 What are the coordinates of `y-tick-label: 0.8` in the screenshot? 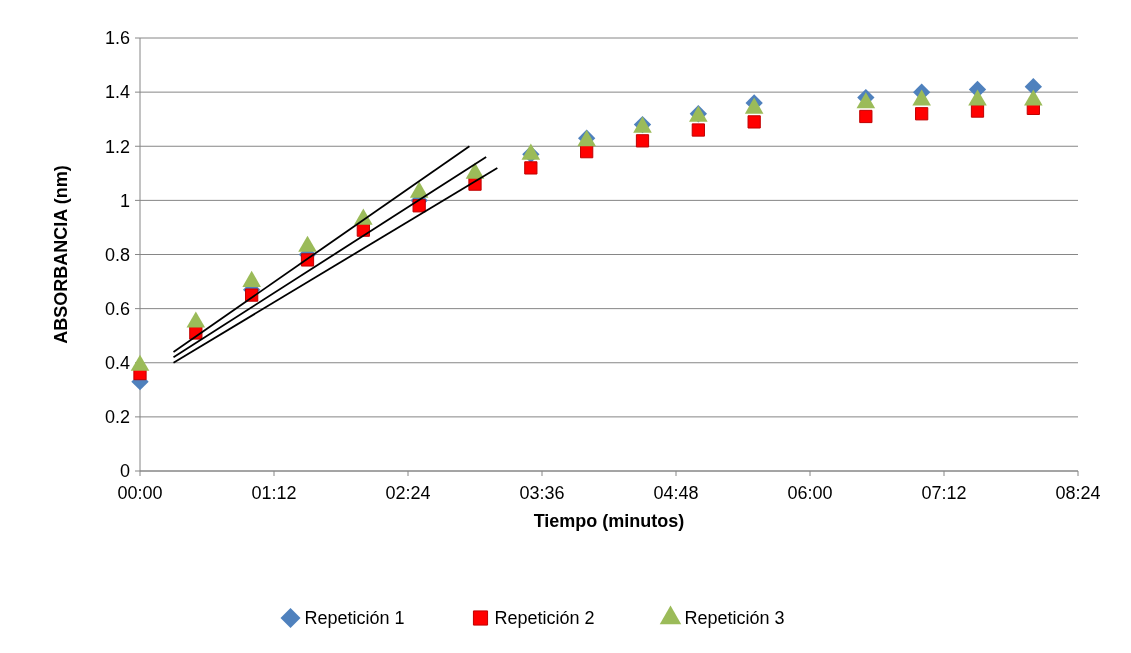 It's located at (117, 254).